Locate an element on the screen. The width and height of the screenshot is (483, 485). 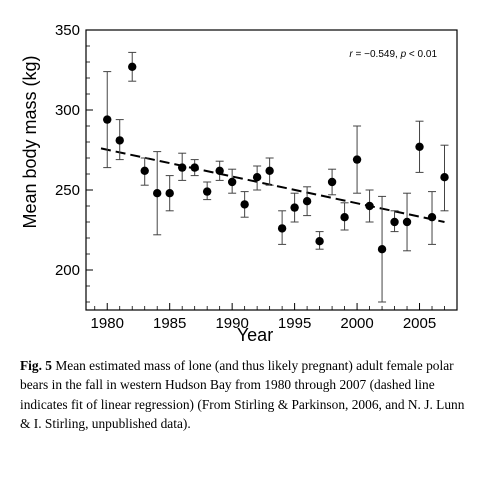
y-tick-label: 350 is located at coordinates (67, 30).